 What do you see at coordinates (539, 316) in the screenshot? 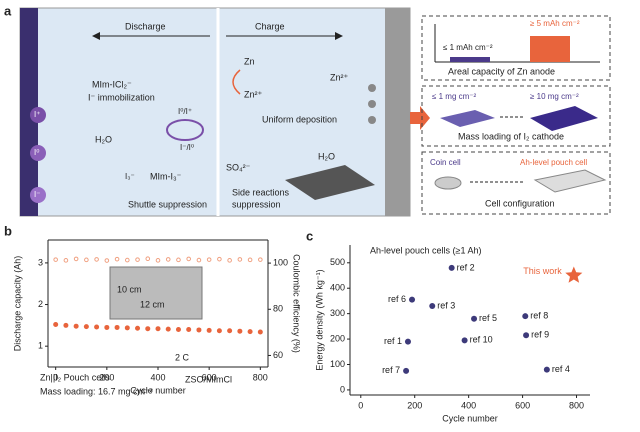
I see `point-label: ref 8` at bounding box center [539, 316].